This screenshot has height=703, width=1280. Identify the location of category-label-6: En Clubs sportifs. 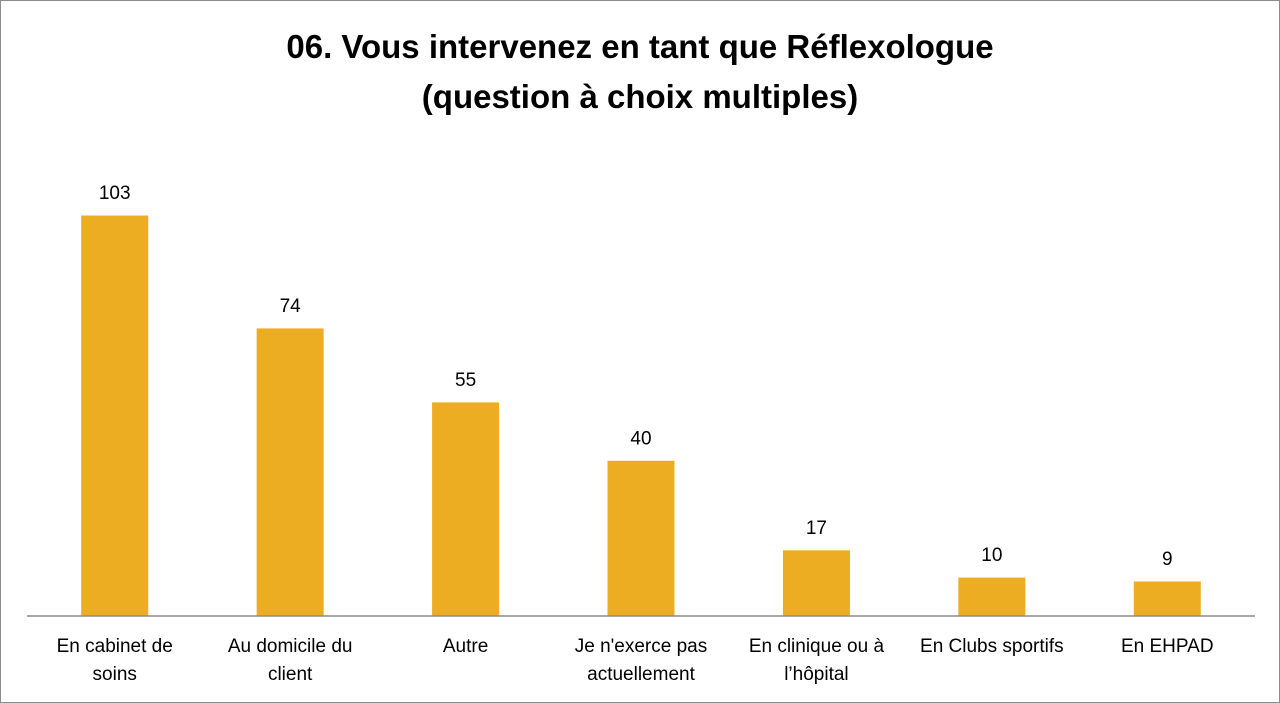
(992, 646).